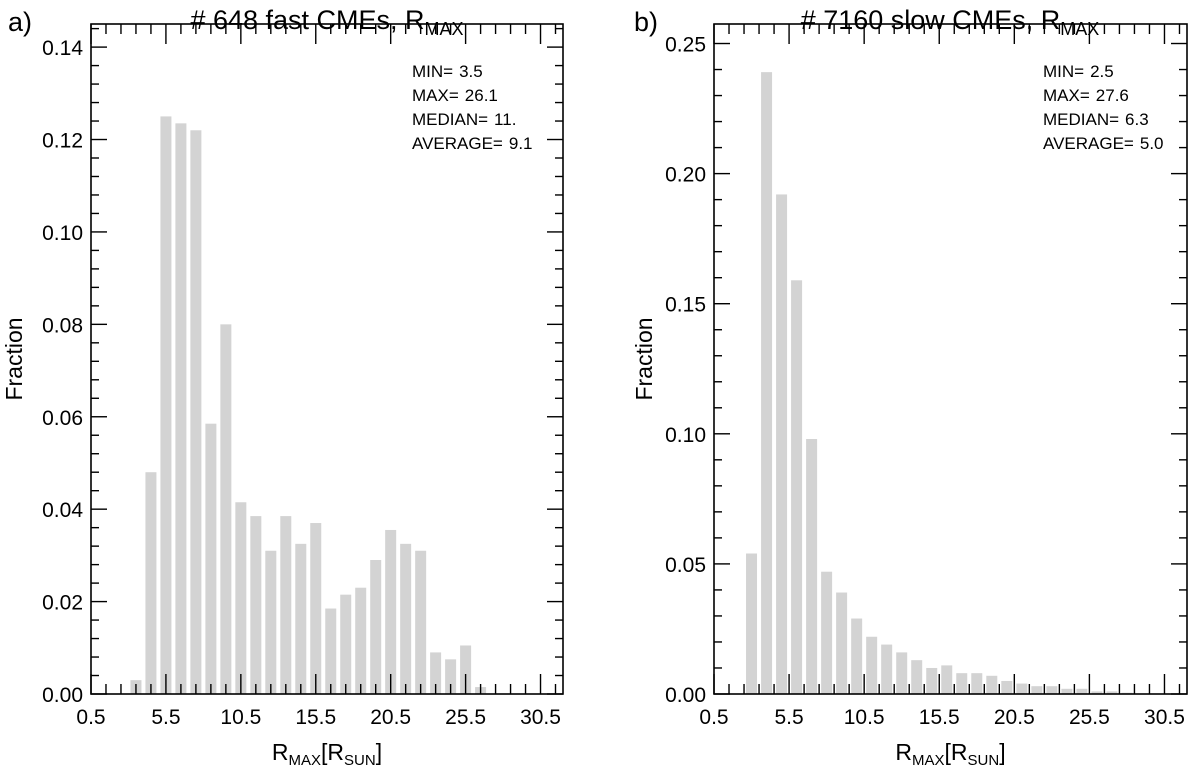  I want to click on stat-line: MAX= 26.1, so click(455, 95).